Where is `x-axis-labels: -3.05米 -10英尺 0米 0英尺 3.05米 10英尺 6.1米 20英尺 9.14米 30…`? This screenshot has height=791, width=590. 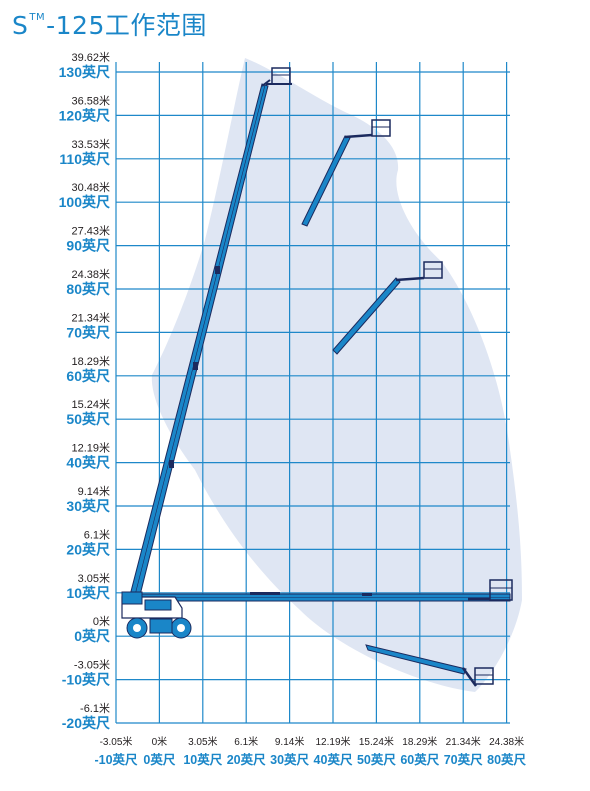
x-axis-labels: -3.05米 -10英尺 0米 0英尺 3.05米 10英尺 6.1米 20英尺 9.14米 30… is located at coordinates (310, 751).